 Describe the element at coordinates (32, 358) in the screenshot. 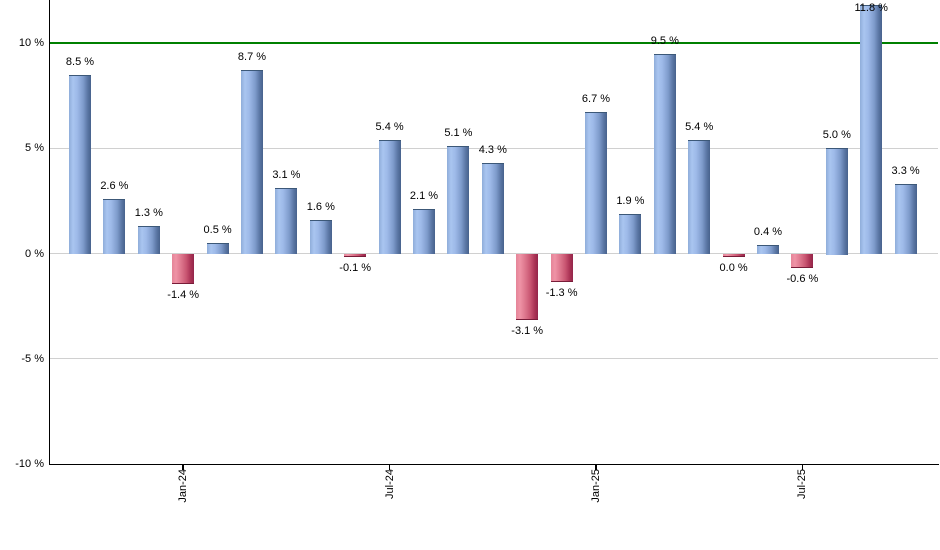

I see `y-axis-tick-label: -5 %` at that location.